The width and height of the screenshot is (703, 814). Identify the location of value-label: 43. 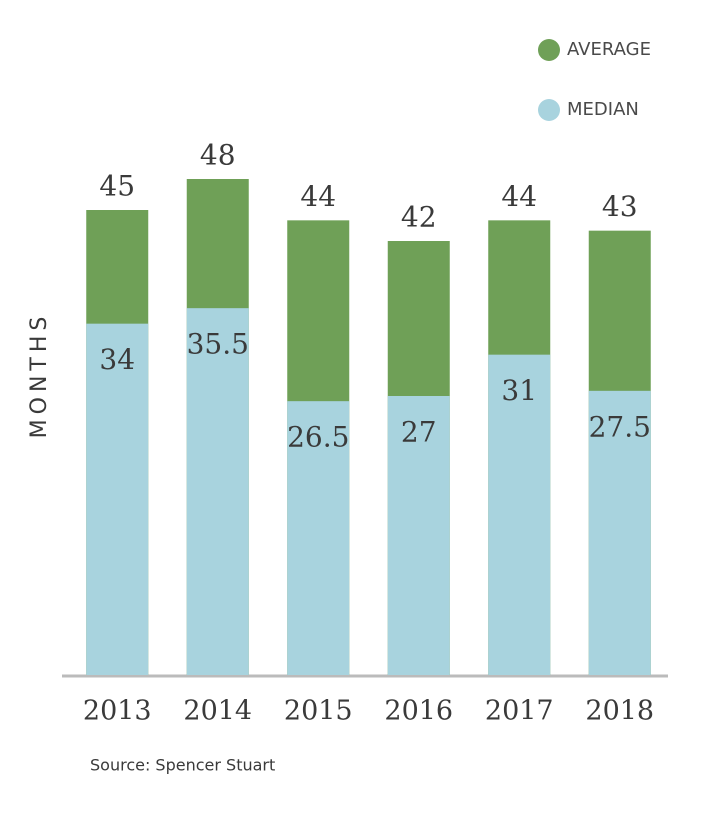
(620, 206).